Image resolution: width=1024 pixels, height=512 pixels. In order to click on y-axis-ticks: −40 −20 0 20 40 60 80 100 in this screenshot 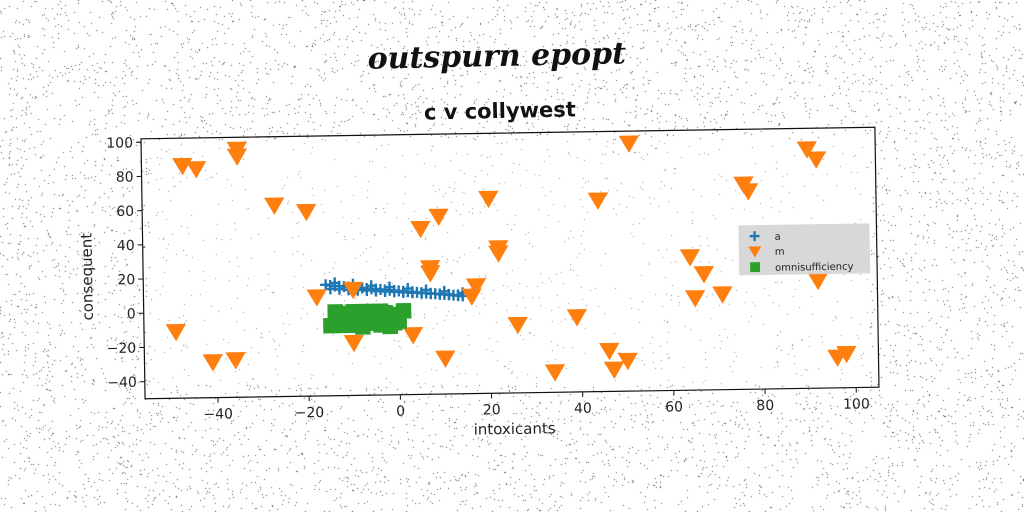, I will do `click(125, 263)`.